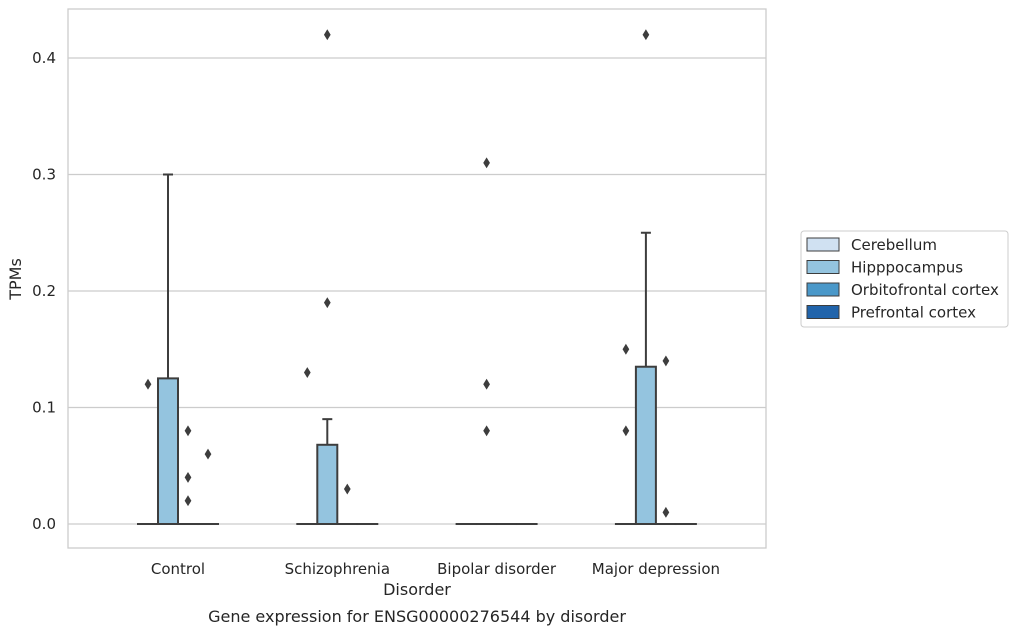 The image size is (1018, 634). What do you see at coordinates (44, 175) in the screenshot?
I see `y-tick-label: 0.3` at bounding box center [44, 175].